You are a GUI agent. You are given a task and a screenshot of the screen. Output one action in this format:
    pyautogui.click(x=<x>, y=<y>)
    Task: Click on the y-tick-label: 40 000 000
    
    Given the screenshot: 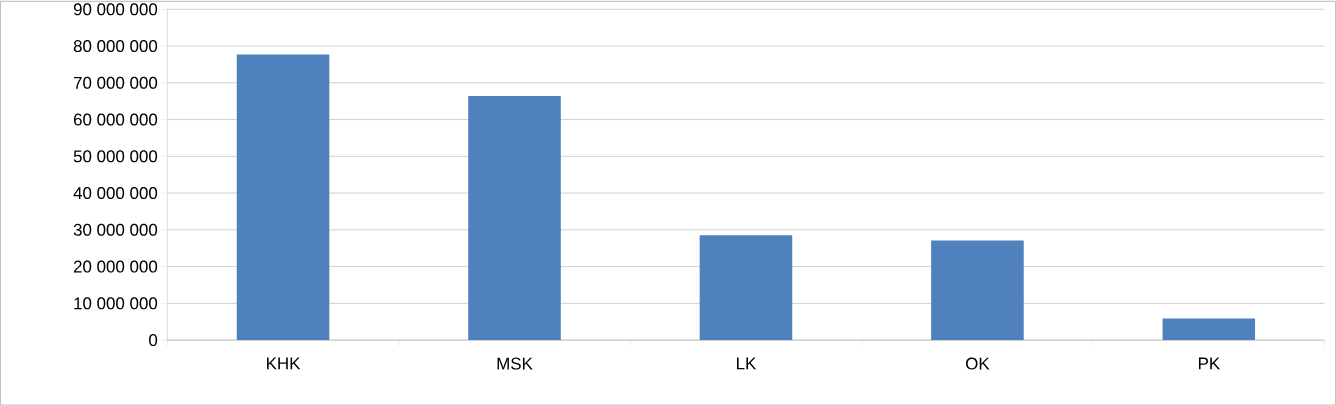 What is the action you would take?
    pyautogui.click(x=115, y=192)
    